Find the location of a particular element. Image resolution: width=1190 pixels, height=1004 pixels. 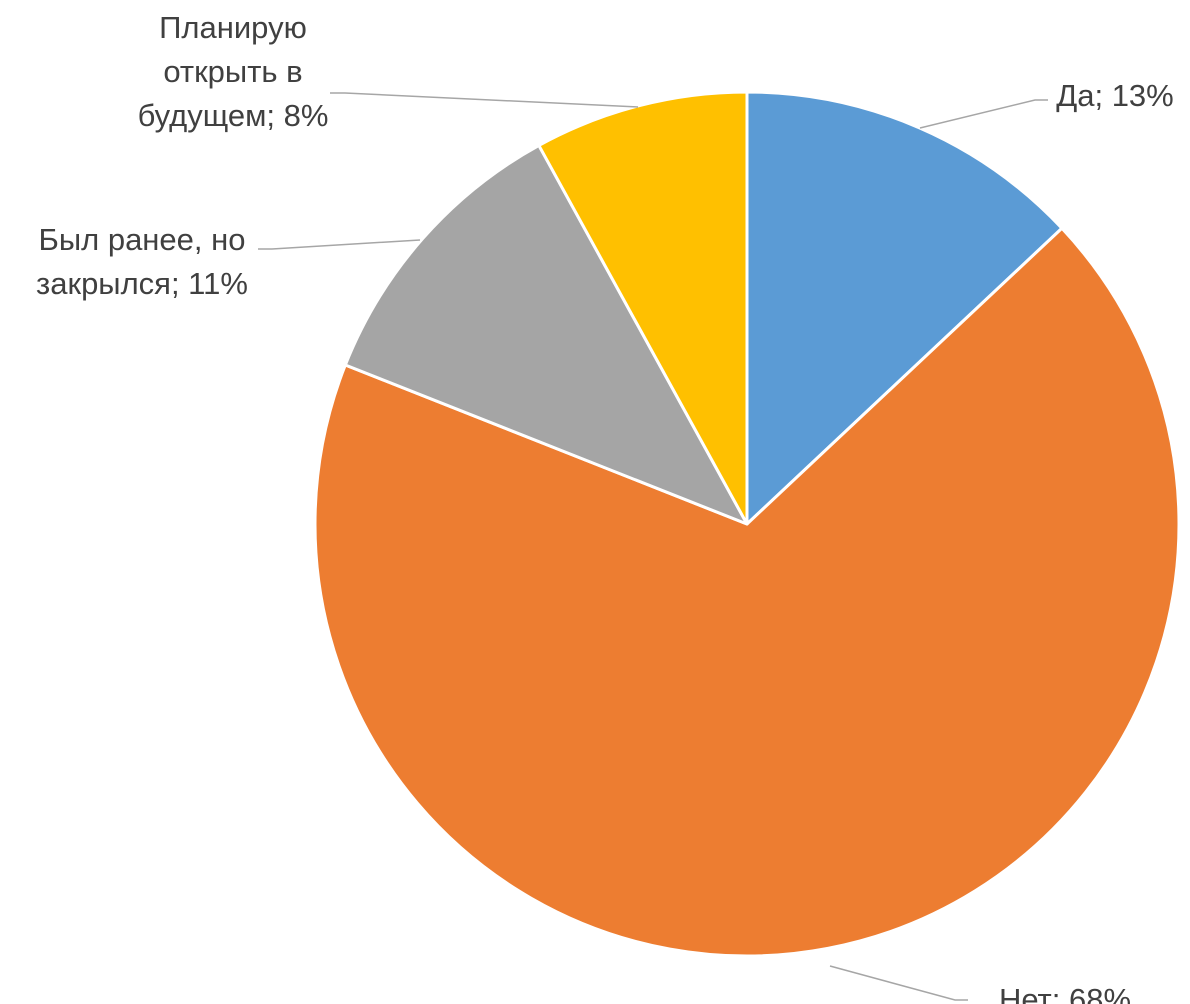

data-label: Да; 13% is located at coordinates (1115, 95).